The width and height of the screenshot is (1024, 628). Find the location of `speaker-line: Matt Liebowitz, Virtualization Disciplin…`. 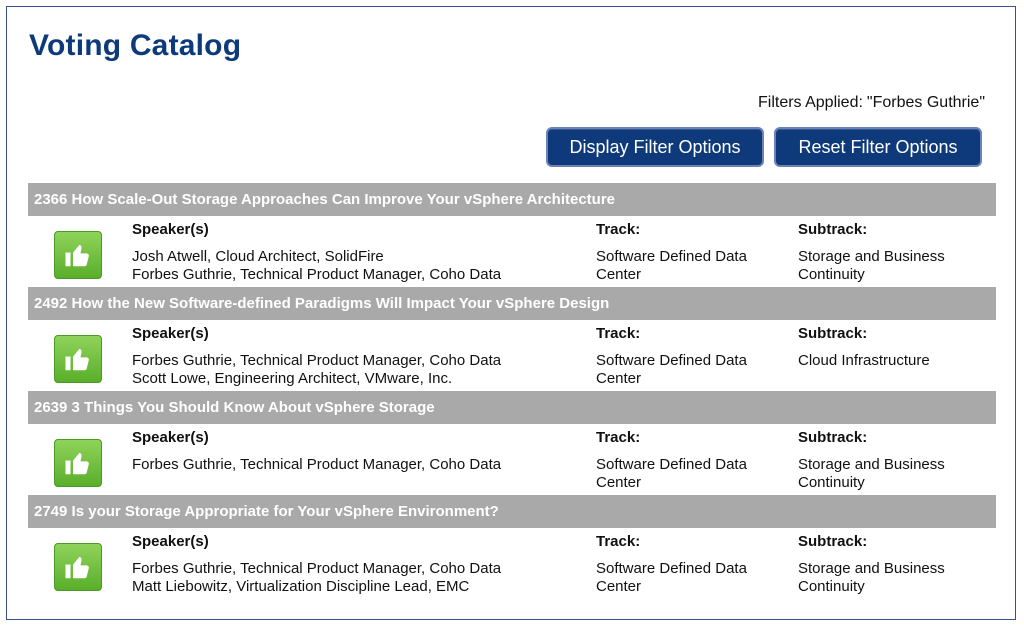

speaker-line: Matt Liebowitz, Virtualization Disciplin… is located at coordinates (301, 586).